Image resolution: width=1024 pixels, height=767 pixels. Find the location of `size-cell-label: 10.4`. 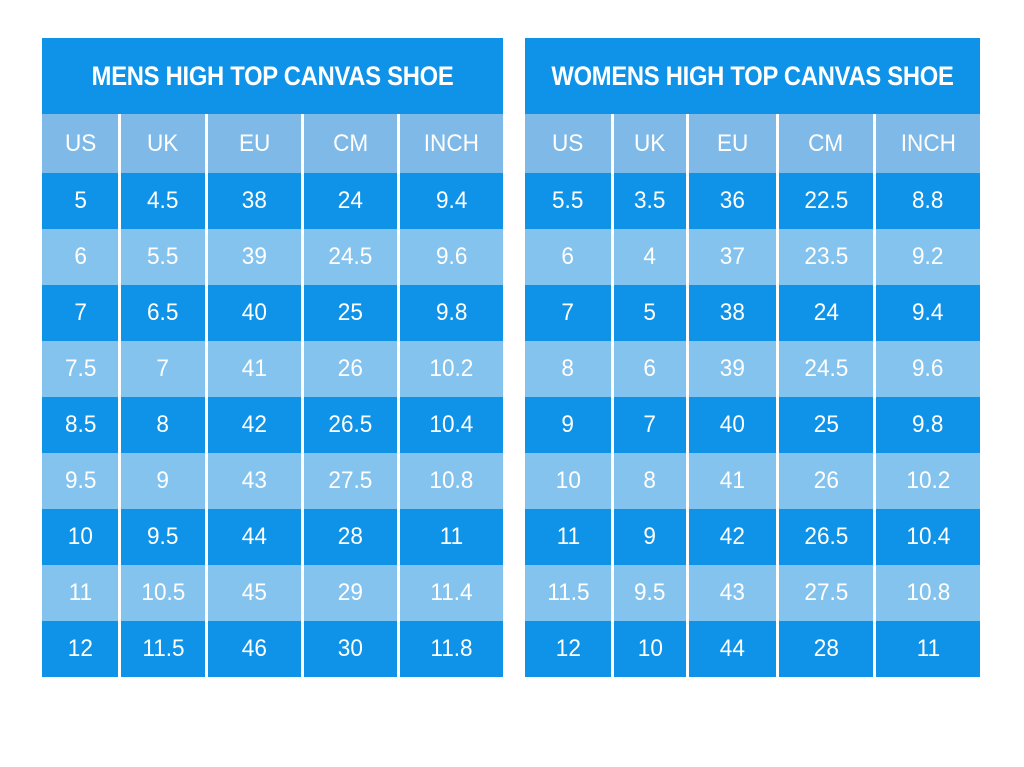

size-cell-label: 10.4 is located at coordinates (928, 536).